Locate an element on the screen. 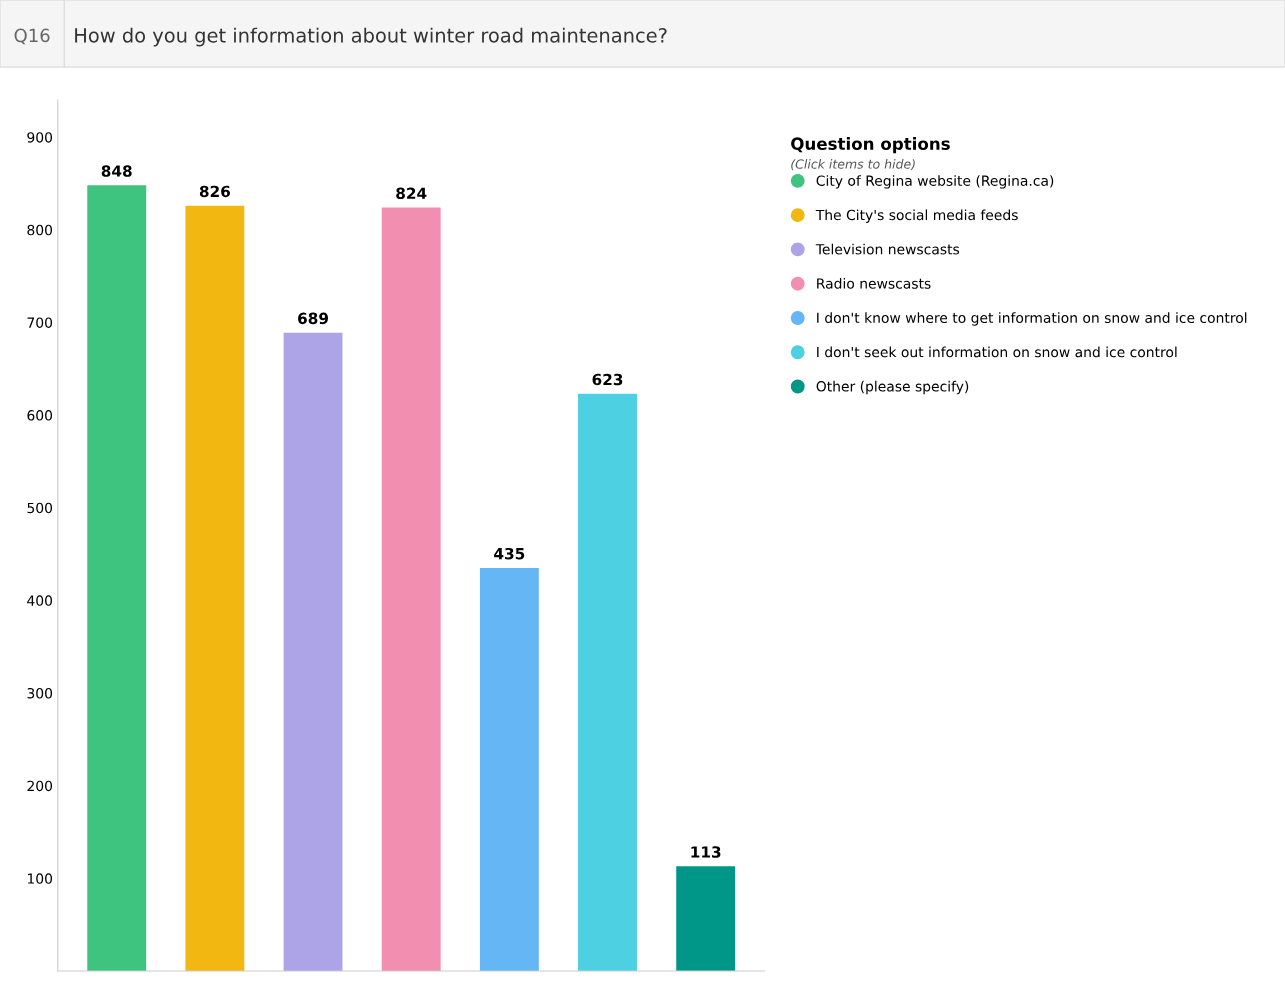 The width and height of the screenshot is (1285, 1001). y-tick-label: 900 is located at coordinates (40, 137).